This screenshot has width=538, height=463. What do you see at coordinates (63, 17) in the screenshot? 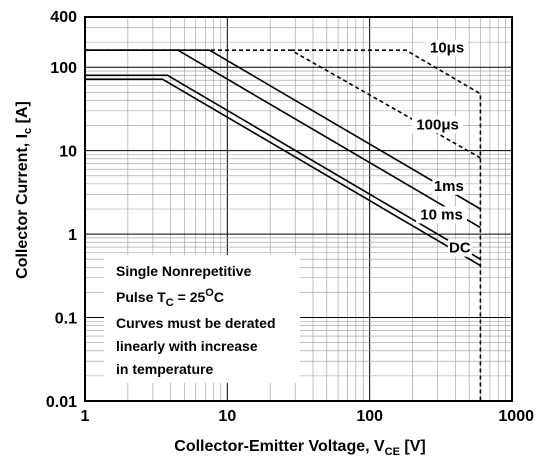
I see `y-tick-label: 400` at bounding box center [63, 17].